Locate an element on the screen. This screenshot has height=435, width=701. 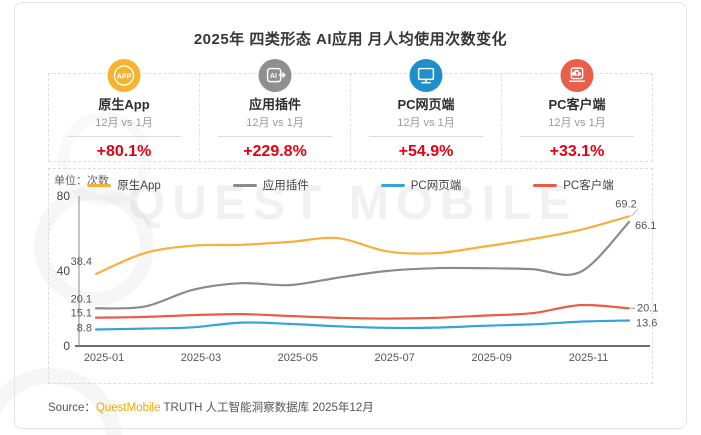
start-value-label: 20.1 is located at coordinates (81, 299).